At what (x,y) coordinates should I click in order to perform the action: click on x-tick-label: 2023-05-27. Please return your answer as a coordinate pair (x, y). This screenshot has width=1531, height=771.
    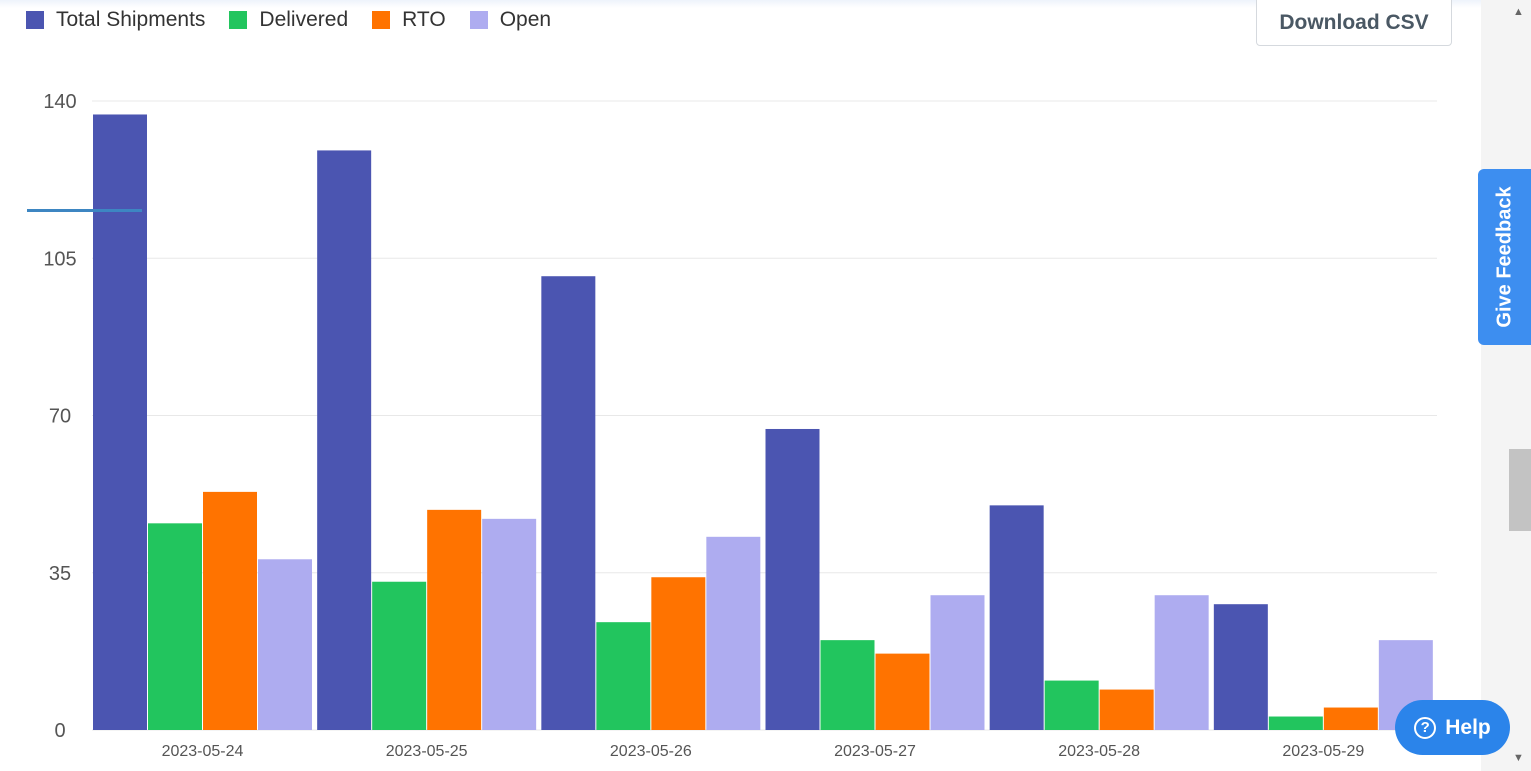
    Looking at the image, I should click on (875, 751).